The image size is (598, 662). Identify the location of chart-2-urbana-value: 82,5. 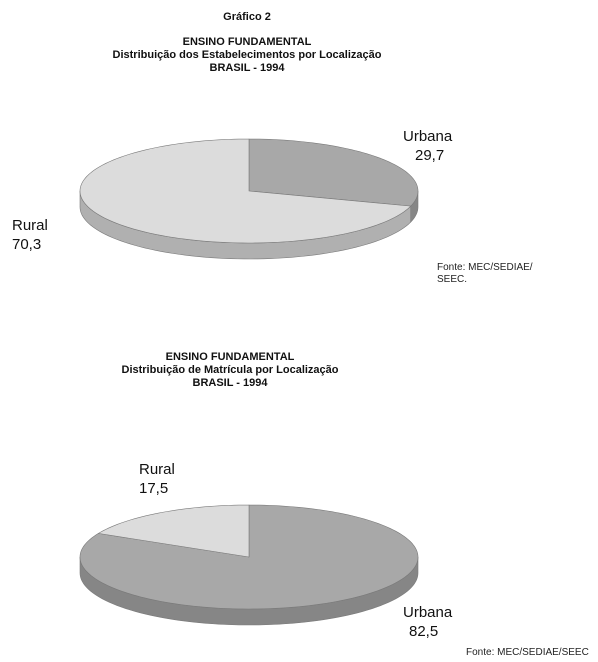
(423, 631).